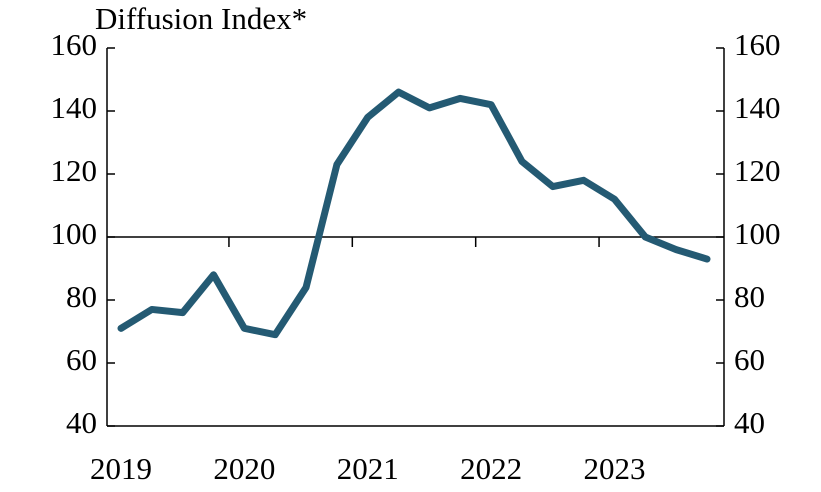  I want to click on x-tick-label: 2021, so click(368, 468).